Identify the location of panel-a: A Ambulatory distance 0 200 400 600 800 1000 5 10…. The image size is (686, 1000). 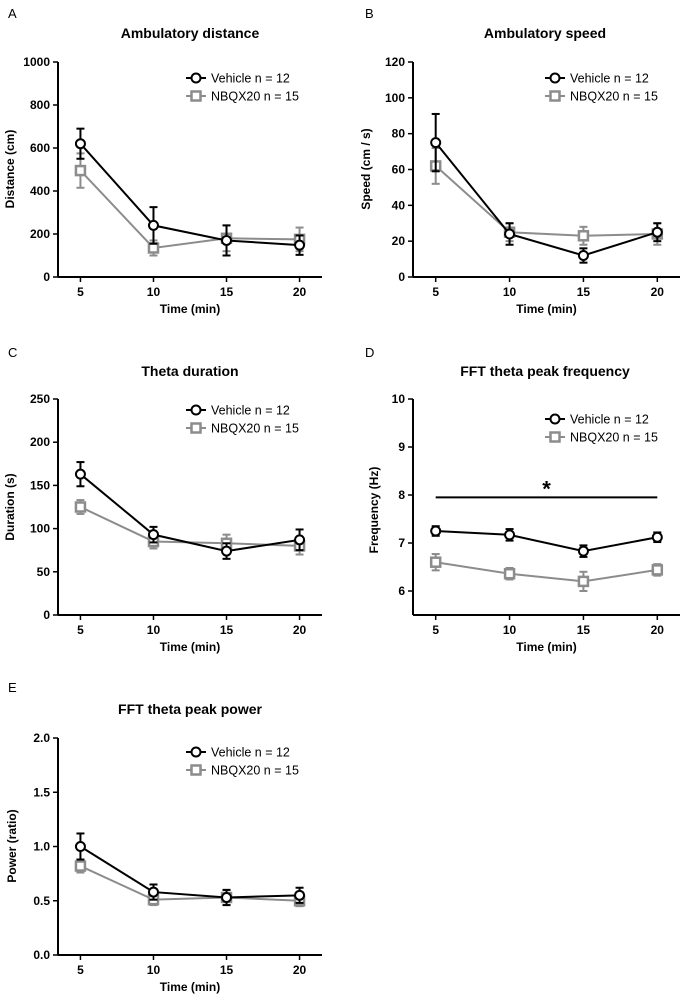
(162, 161).